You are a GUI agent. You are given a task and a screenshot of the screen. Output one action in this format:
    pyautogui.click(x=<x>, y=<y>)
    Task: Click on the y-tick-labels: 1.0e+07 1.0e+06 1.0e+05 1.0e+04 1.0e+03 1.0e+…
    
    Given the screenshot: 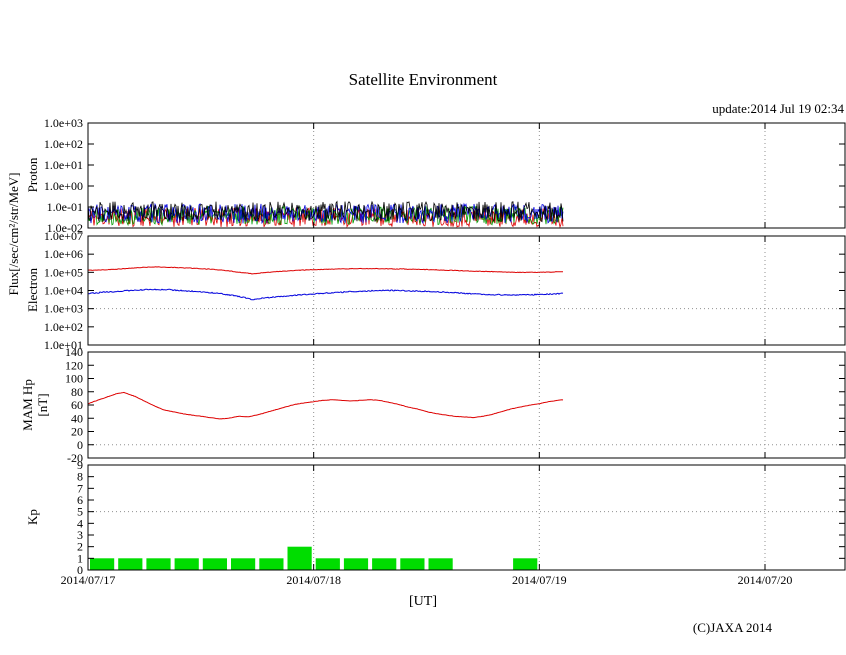 What is the action you would take?
    pyautogui.click(x=63, y=290)
    